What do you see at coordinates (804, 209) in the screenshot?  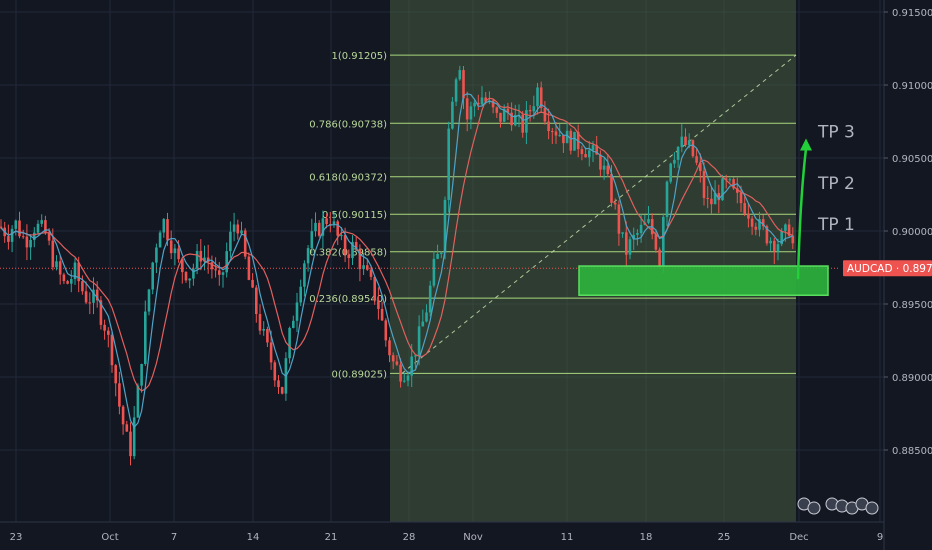 I see `up-arrow` at bounding box center [804, 209].